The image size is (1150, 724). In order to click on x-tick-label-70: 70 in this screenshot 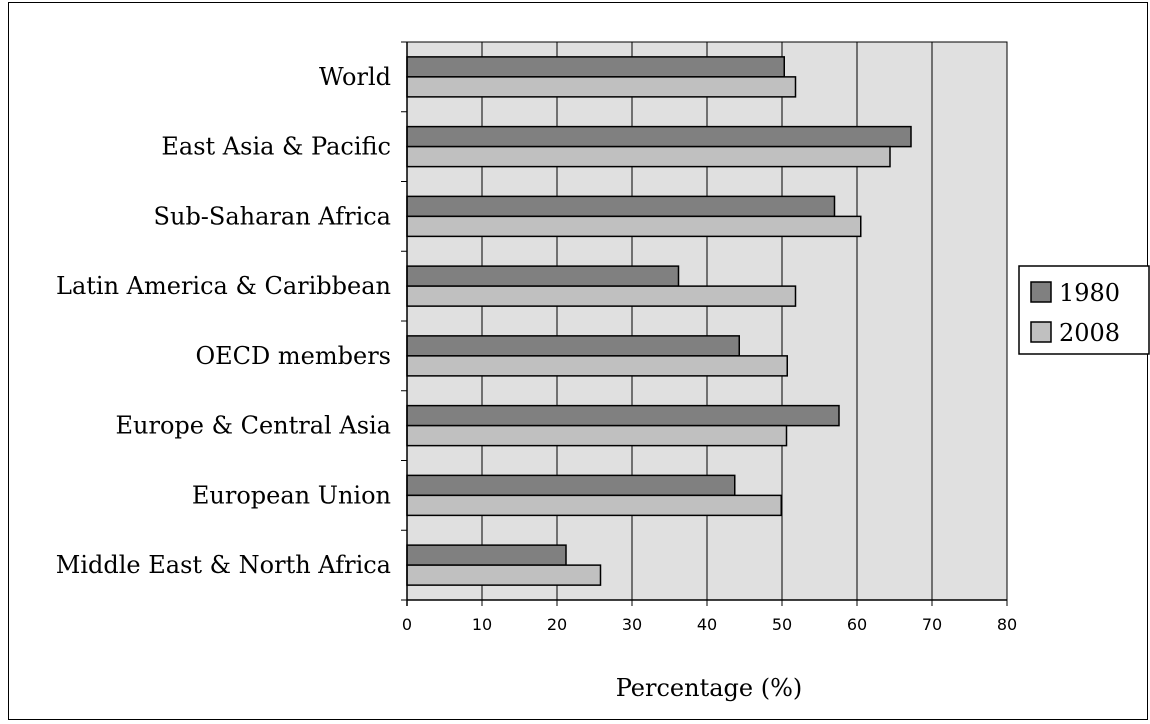, I will do `click(932, 624)`.